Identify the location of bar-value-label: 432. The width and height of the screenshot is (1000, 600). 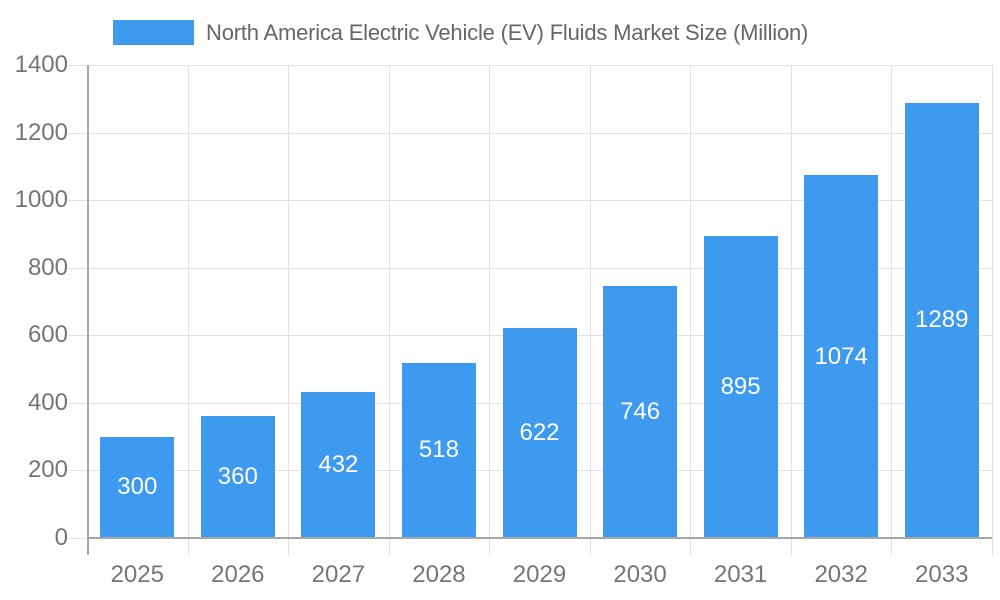
(338, 465).